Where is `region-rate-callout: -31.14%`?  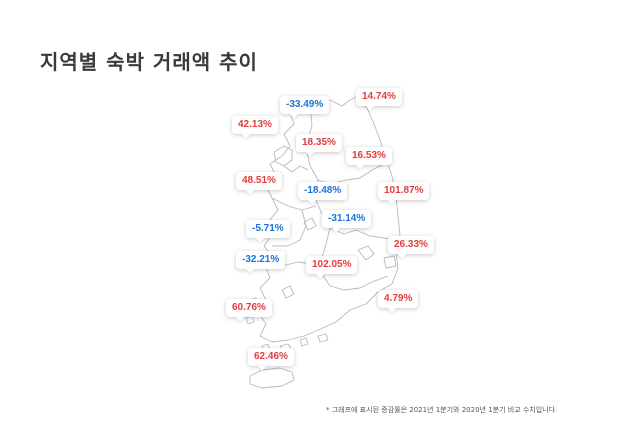
region-rate-callout: -31.14% is located at coordinates (347, 219).